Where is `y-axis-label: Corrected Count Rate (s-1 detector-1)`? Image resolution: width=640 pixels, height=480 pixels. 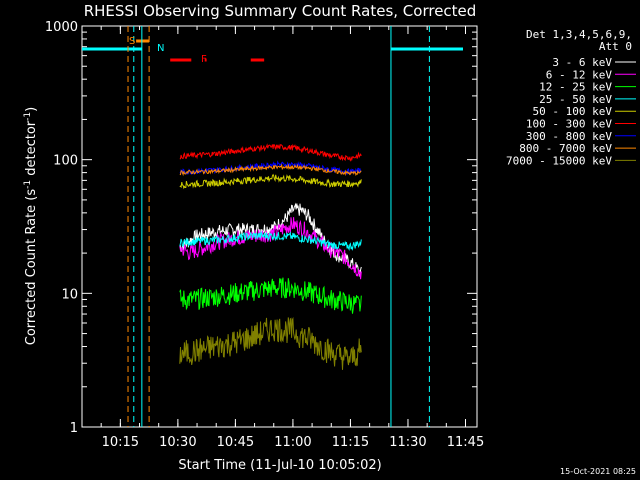
y-axis-label: Corrected Count Rate (s-1 detector-1) is located at coordinates (31, 226).